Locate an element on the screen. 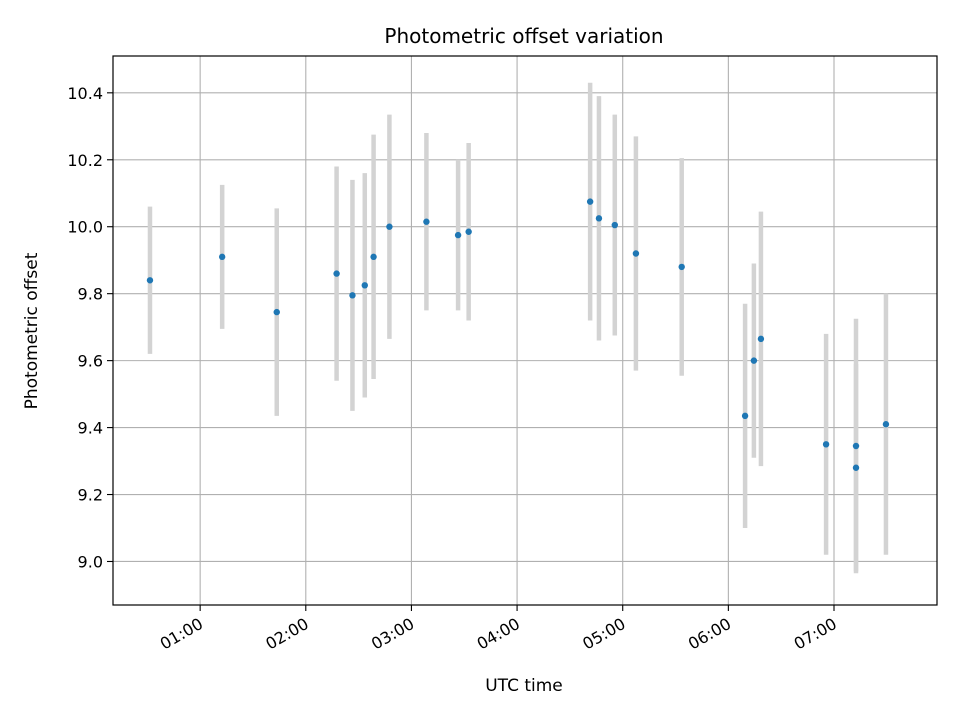  chart-title: Photometric offset variation is located at coordinates (523, 36).